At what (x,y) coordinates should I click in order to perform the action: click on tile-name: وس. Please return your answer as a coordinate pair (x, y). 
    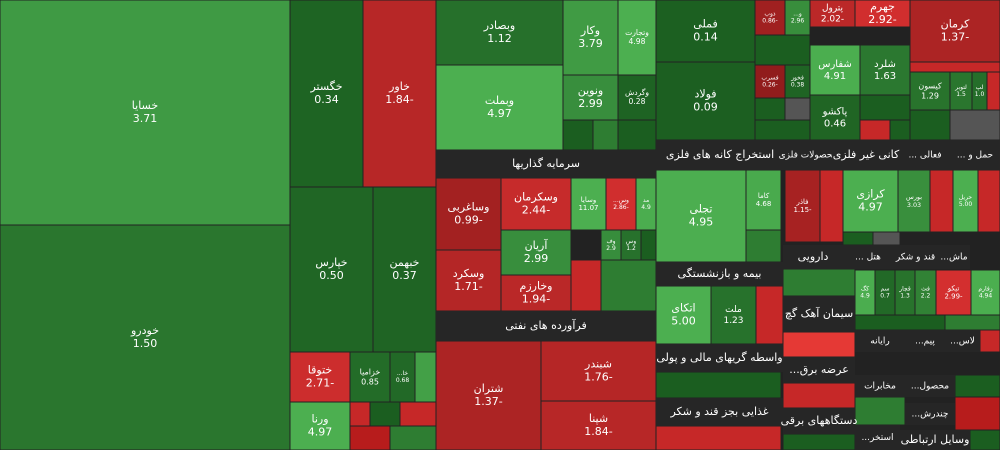
    Looking at the image, I should click on (631, 241).